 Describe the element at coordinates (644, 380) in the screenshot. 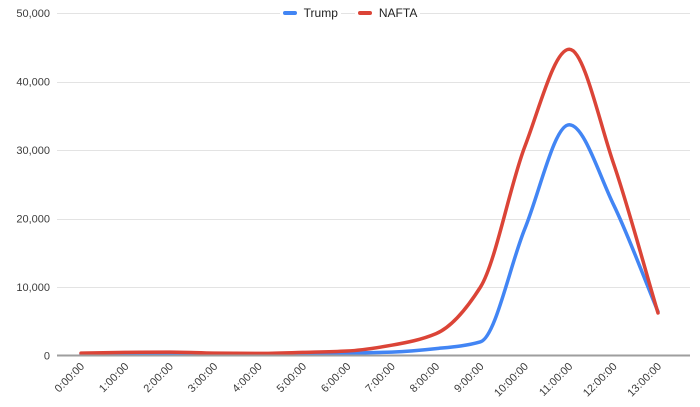

I see `x-axis-tick-label: 13:00:00` at that location.